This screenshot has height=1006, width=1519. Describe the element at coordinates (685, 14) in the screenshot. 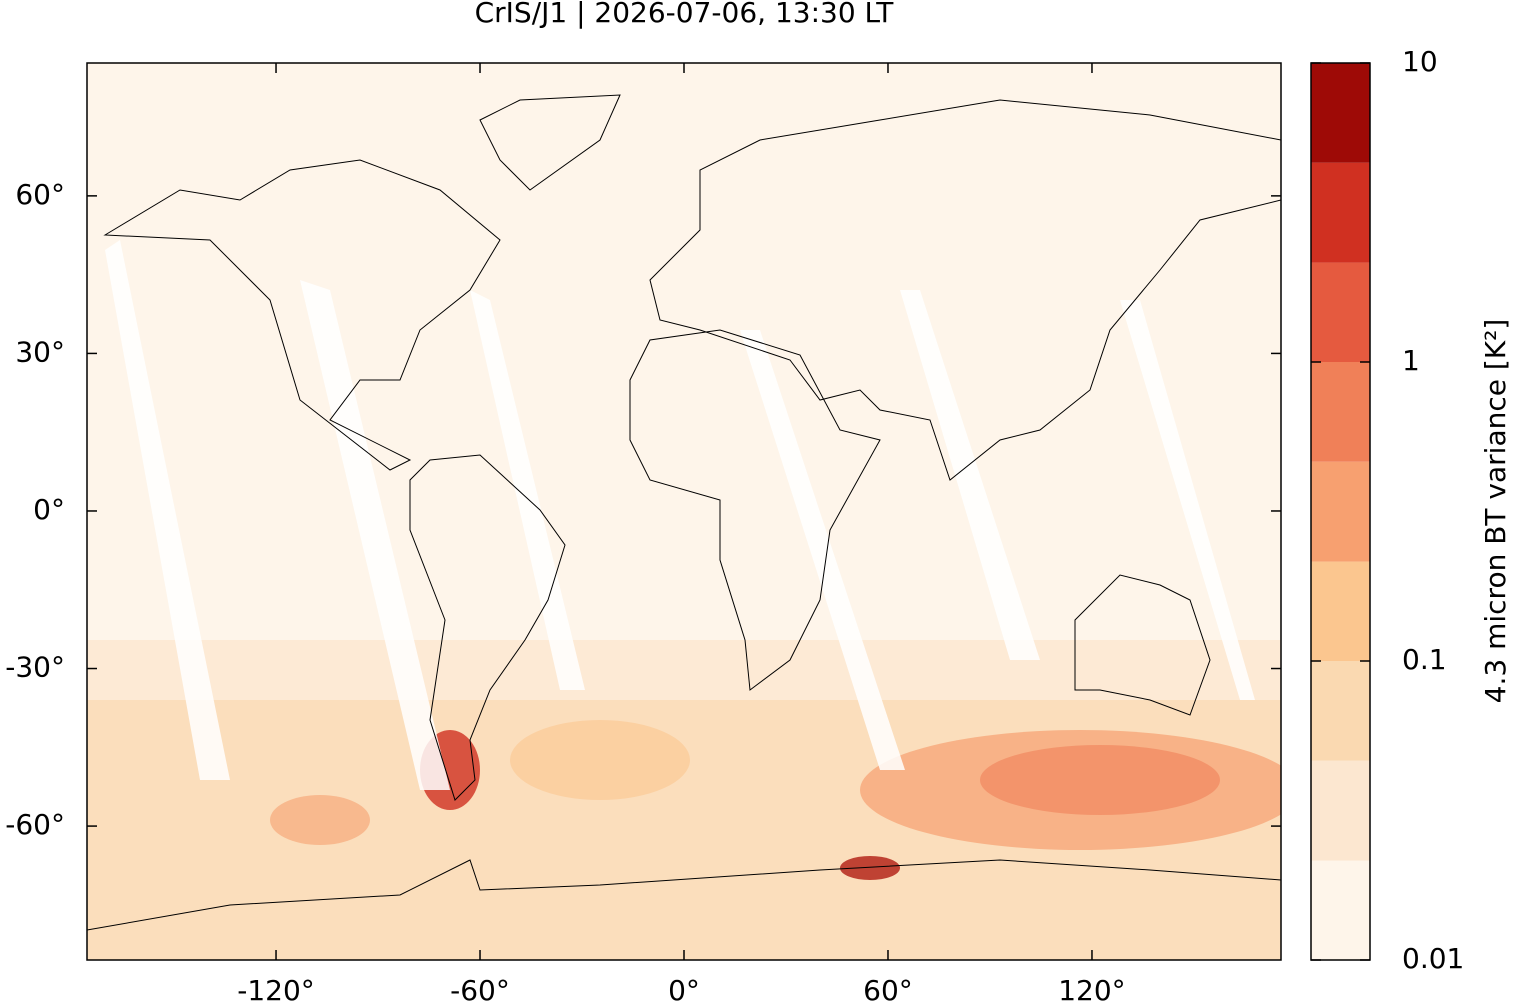

I see `chart-title: CrIS/J1 | 2026-07-06, 13:30 LT` at that location.